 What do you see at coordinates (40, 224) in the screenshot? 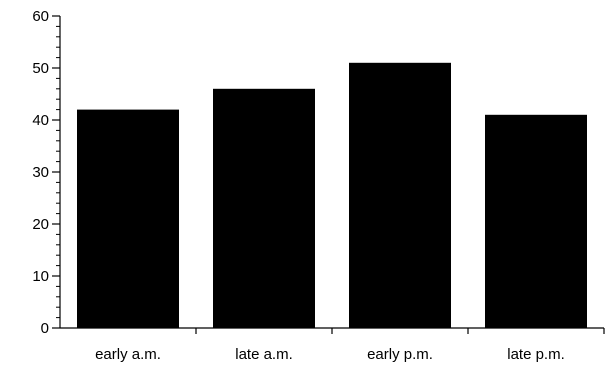
I see `y-tick-label: 20` at bounding box center [40, 224].